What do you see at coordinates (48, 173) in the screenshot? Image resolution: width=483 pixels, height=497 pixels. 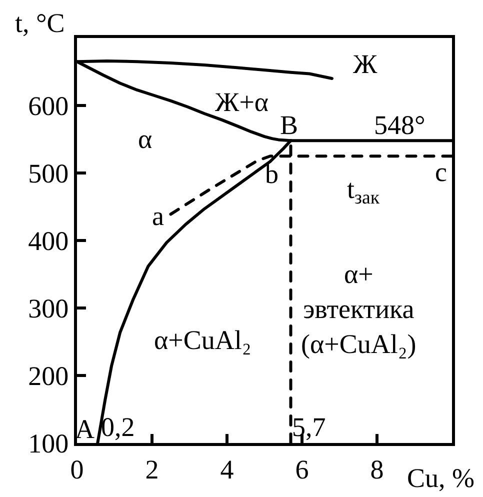 I see `y-tick-label: 500` at bounding box center [48, 173].